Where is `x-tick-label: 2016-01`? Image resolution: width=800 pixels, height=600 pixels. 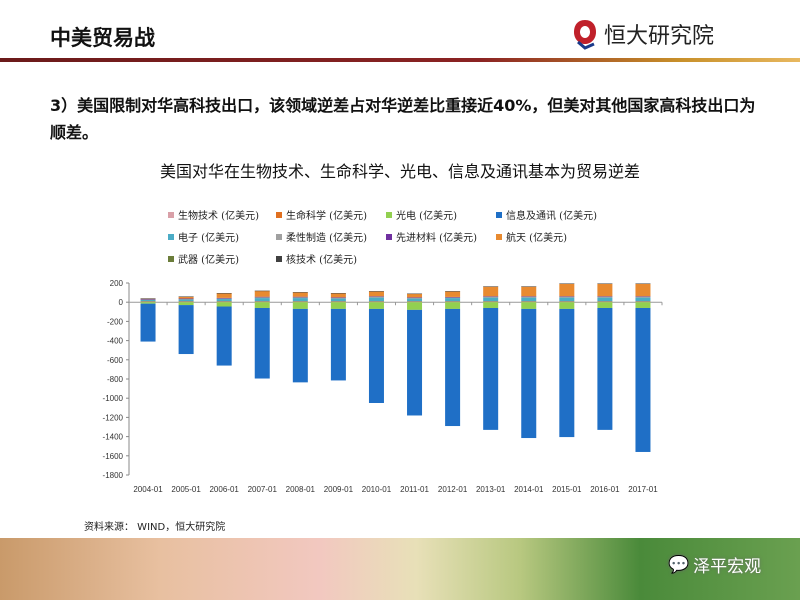
x-tick-label: 2016-01 is located at coordinates (605, 489).